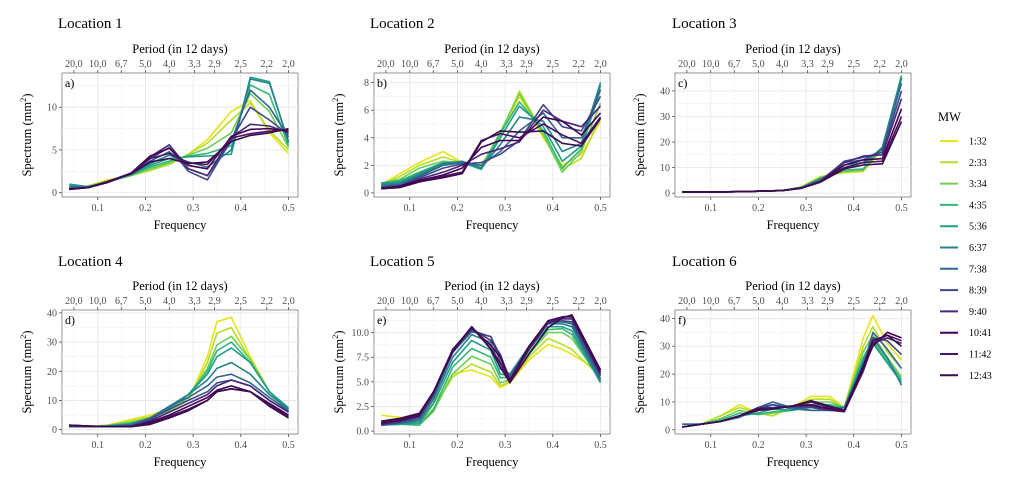 The image size is (1018, 488). Describe the element at coordinates (806, 208) in the screenshot. I see `x-tick-label: 0.3` at that location.